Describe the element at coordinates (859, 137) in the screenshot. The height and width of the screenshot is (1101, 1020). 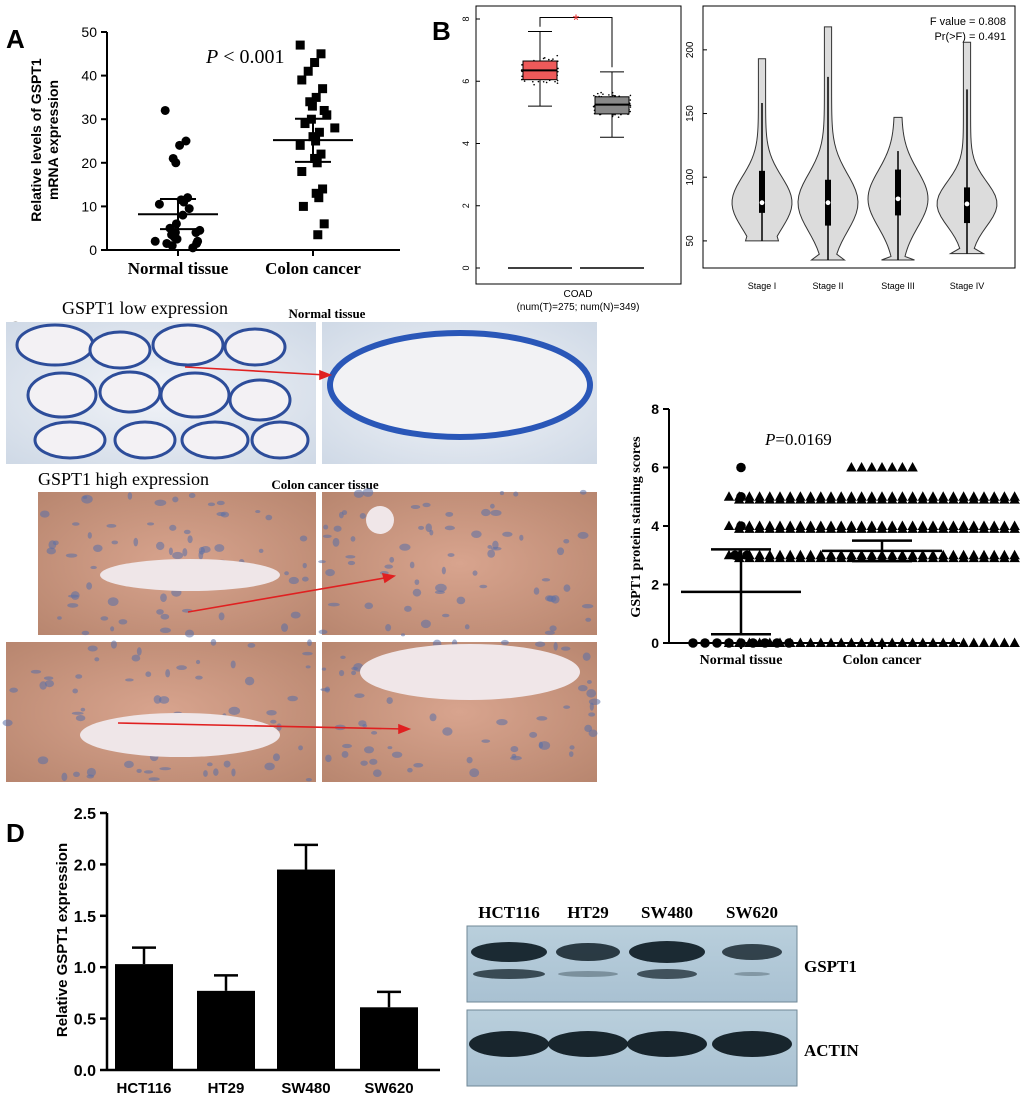
I see `panel-b-violin-frame` at that location.